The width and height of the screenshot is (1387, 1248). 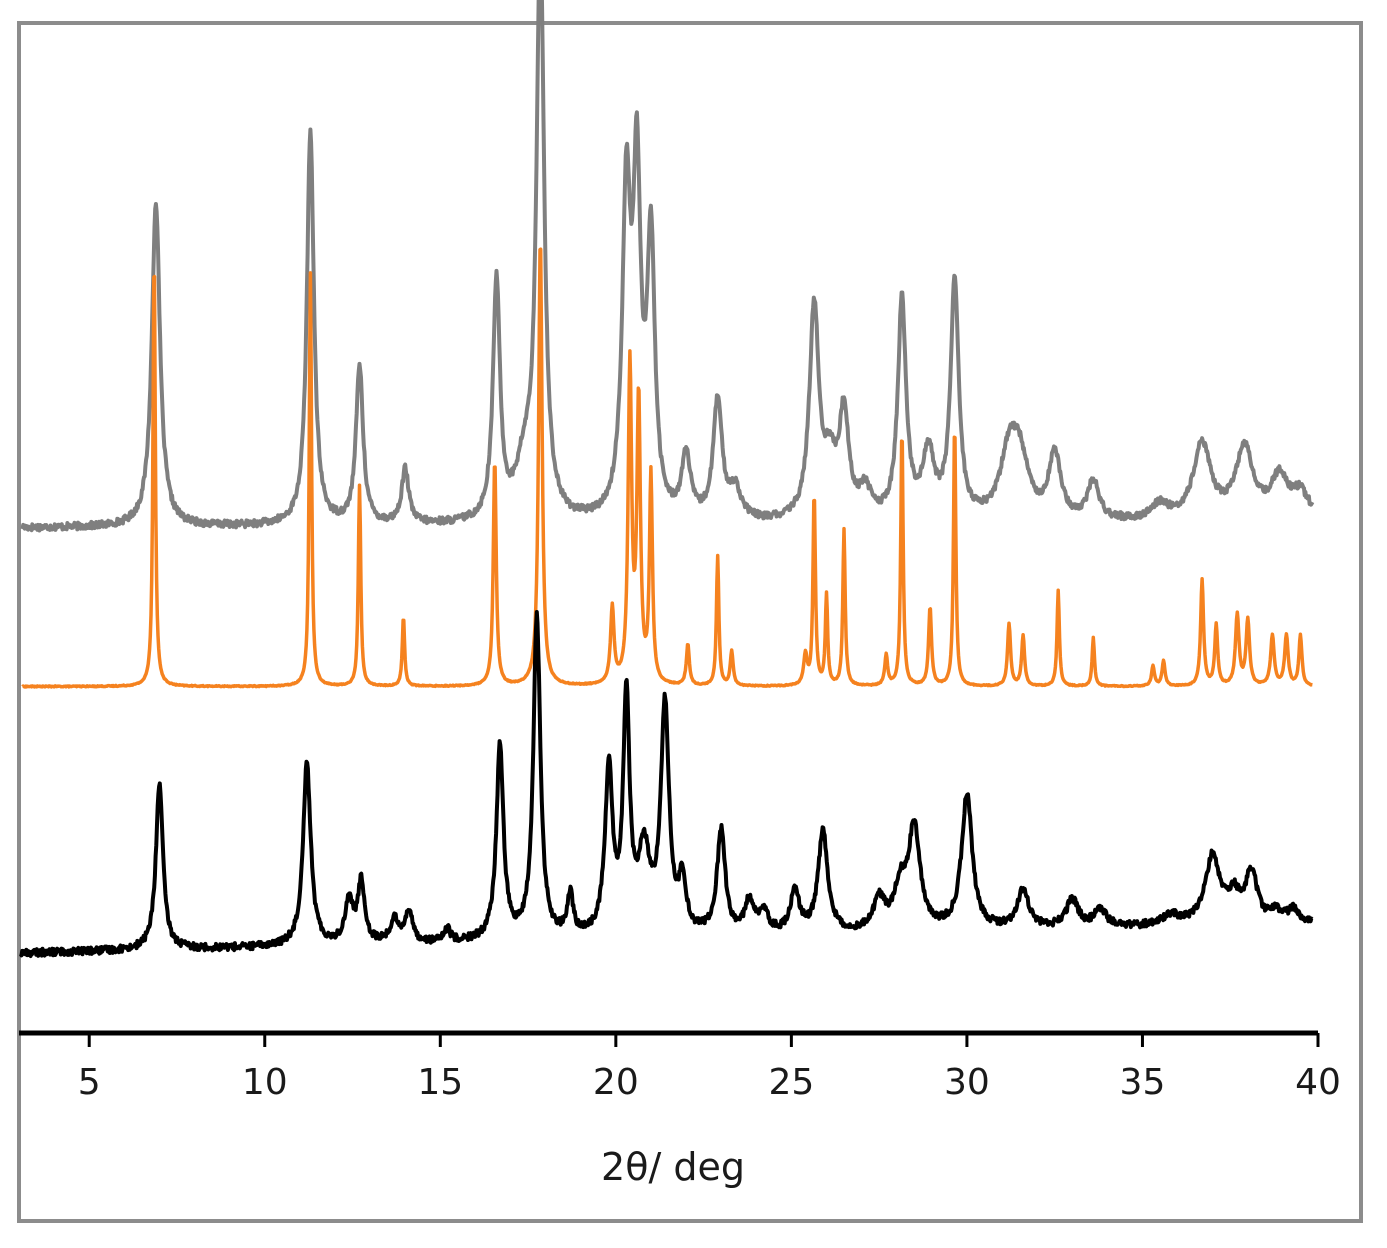 I want to click on x-tick-label: 25, so click(x=791, y=1082).